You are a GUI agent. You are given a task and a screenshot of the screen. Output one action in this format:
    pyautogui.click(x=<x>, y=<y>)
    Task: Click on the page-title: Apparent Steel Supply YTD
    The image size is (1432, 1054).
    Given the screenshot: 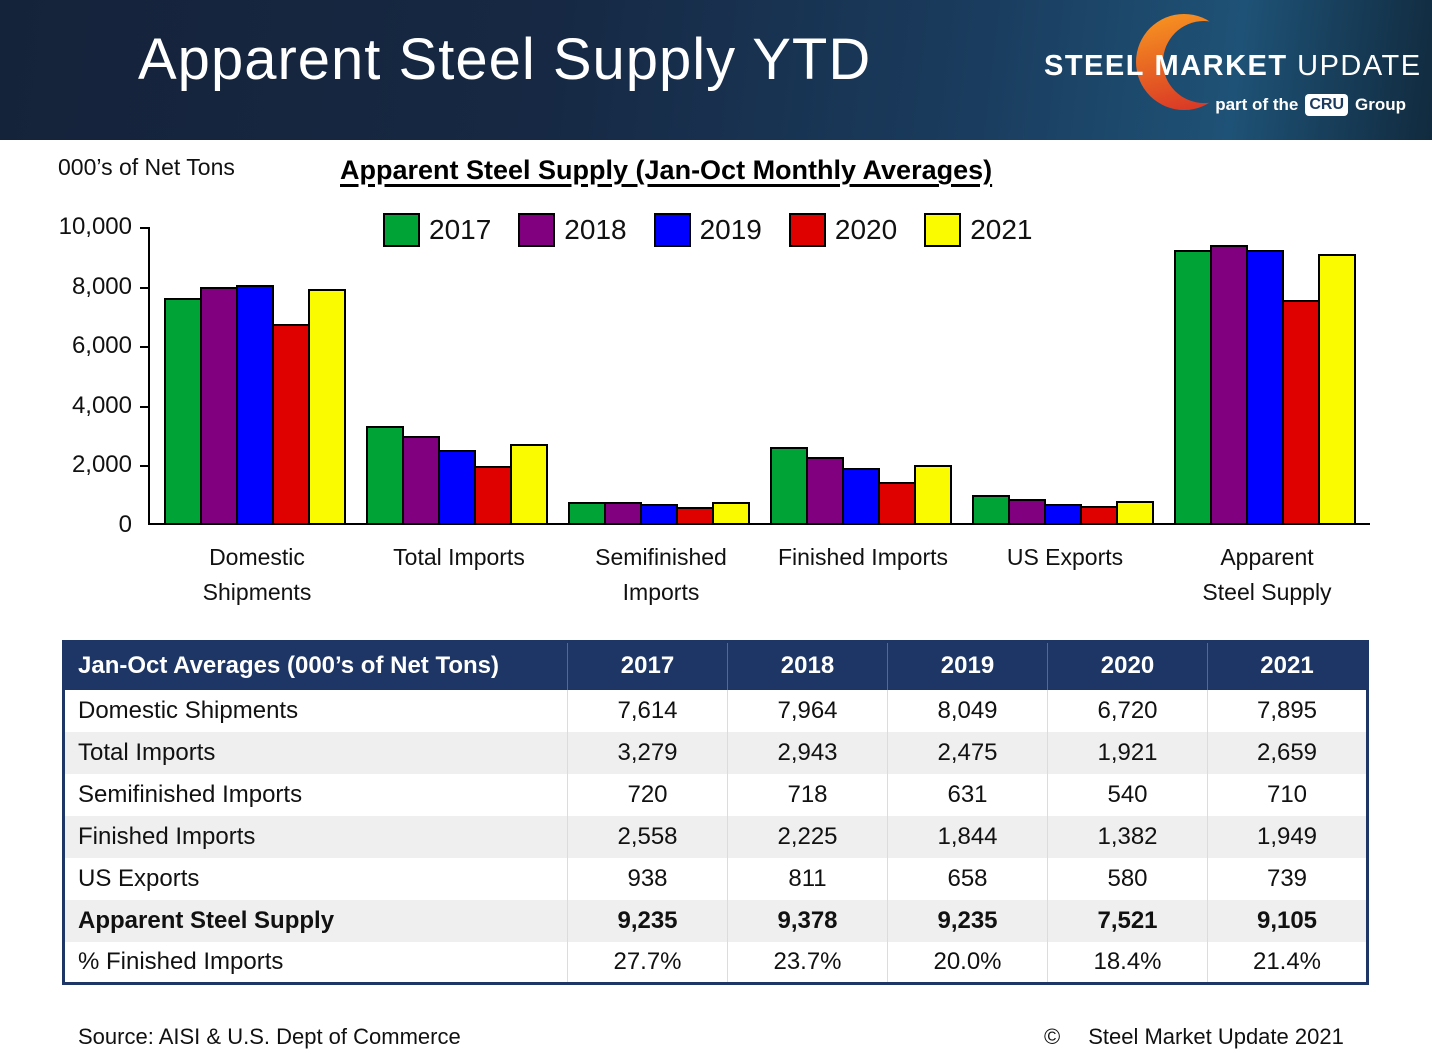 What is the action you would take?
    pyautogui.click(x=505, y=59)
    